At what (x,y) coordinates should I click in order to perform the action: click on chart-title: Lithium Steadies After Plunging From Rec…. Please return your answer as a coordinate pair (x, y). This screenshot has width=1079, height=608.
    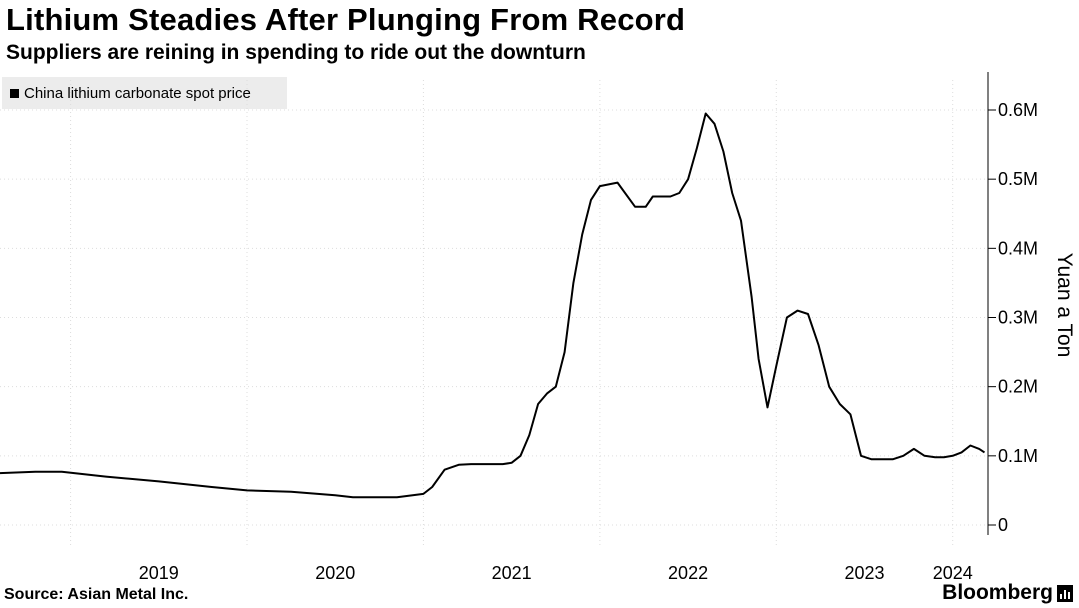
    Looking at the image, I should click on (346, 19).